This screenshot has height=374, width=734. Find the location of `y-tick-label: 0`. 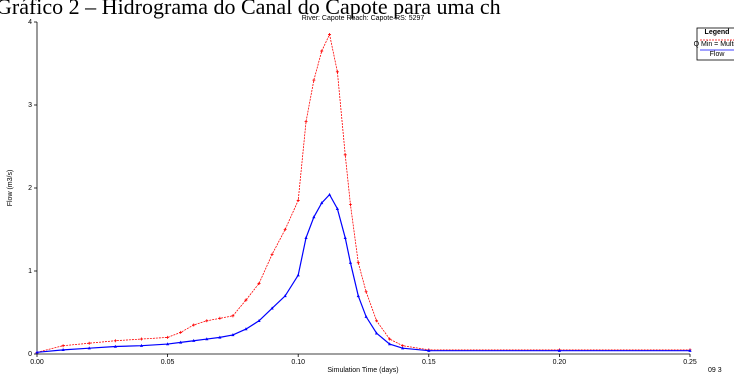

y-tick-label: 0 is located at coordinates (30, 354).